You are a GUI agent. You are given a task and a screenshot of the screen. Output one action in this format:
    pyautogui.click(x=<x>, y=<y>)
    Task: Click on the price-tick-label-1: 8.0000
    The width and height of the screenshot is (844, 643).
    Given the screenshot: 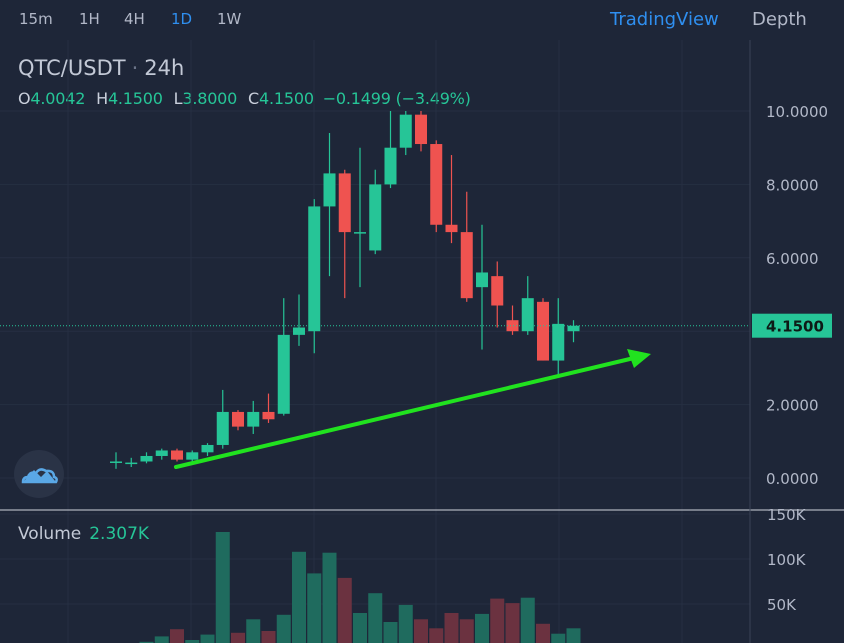 What is the action you would take?
    pyautogui.click(x=792, y=185)
    